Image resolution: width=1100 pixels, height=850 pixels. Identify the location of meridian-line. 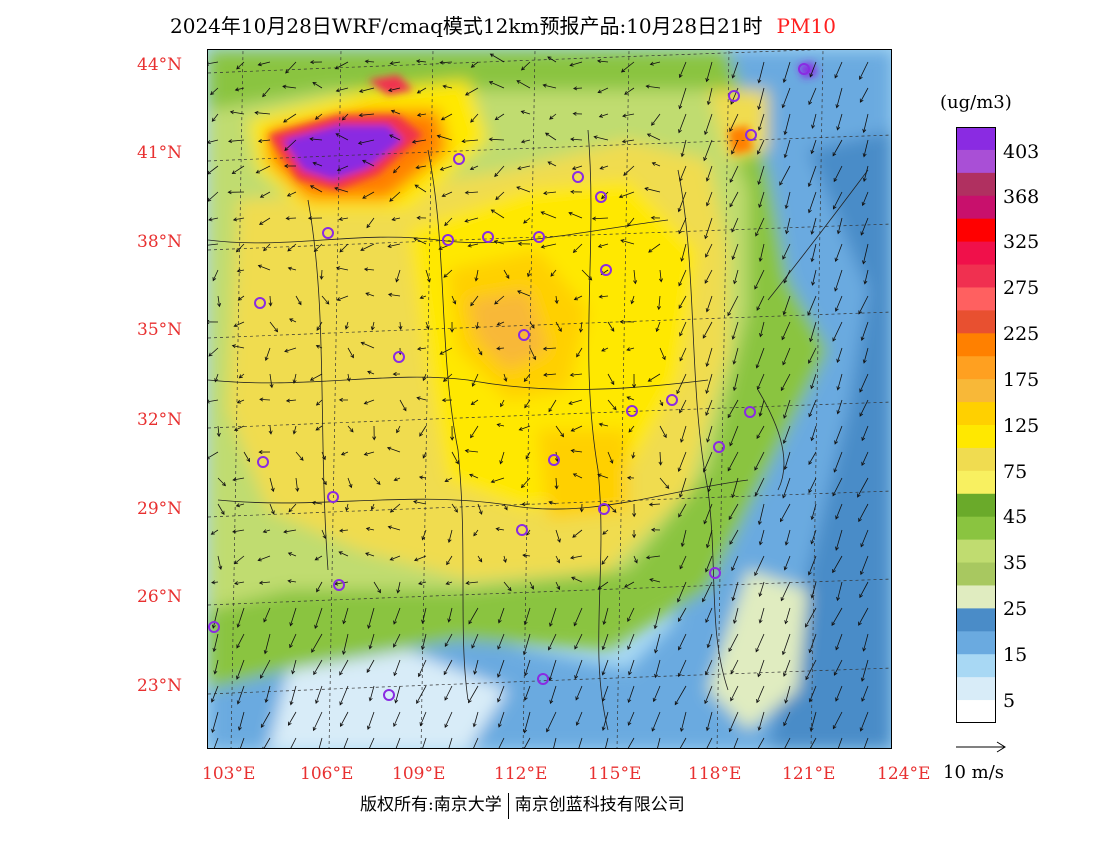
(723, 399).